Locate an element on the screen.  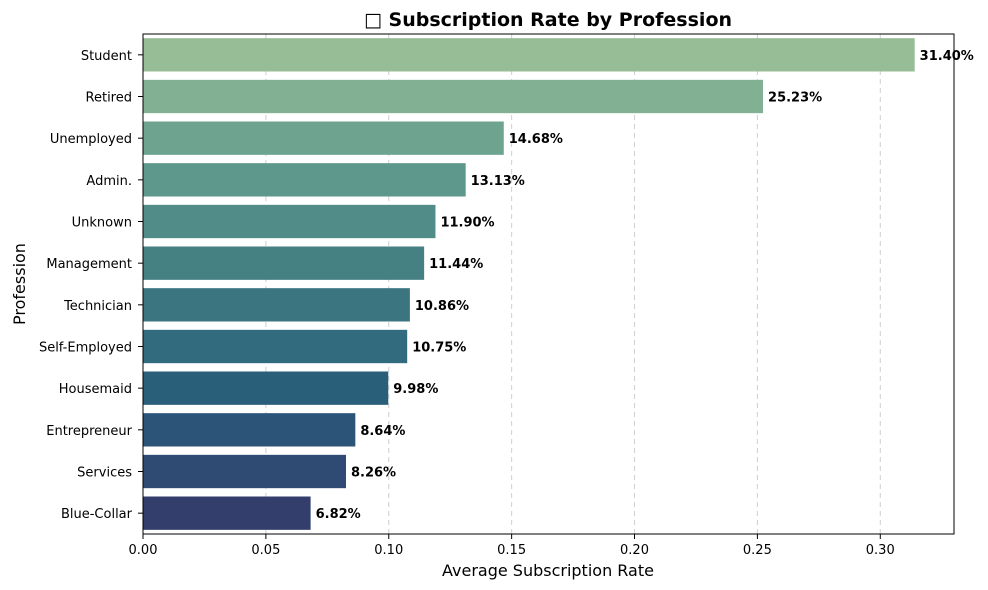
y-tick-label: Management is located at coordinates (89, 264).